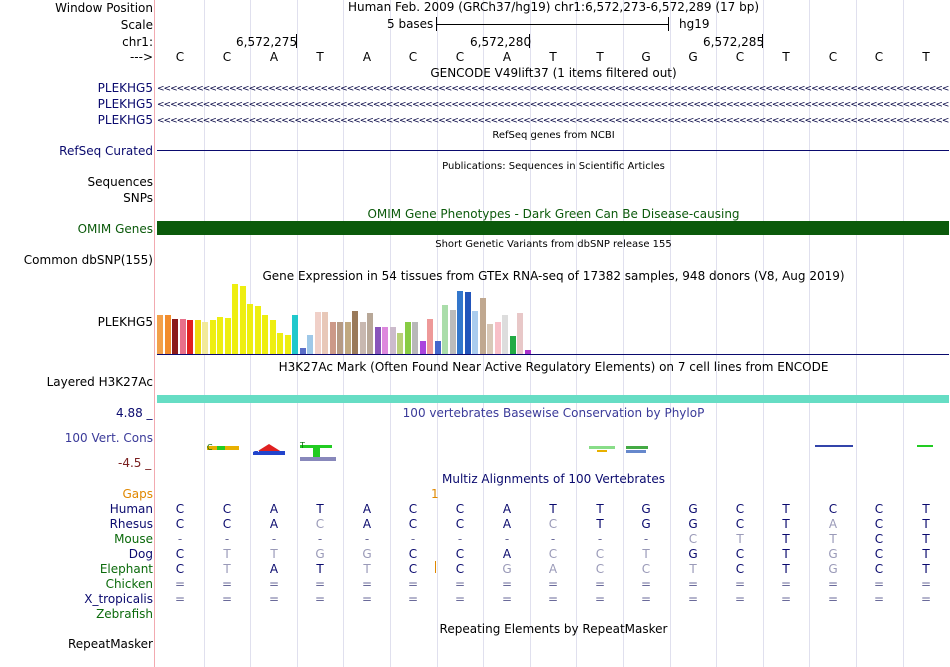 The image size is (950, 667). Describe the element at coordinates (106, 151) in the screenshot. I see `refseq-label: RefSeq Curated` at that location.